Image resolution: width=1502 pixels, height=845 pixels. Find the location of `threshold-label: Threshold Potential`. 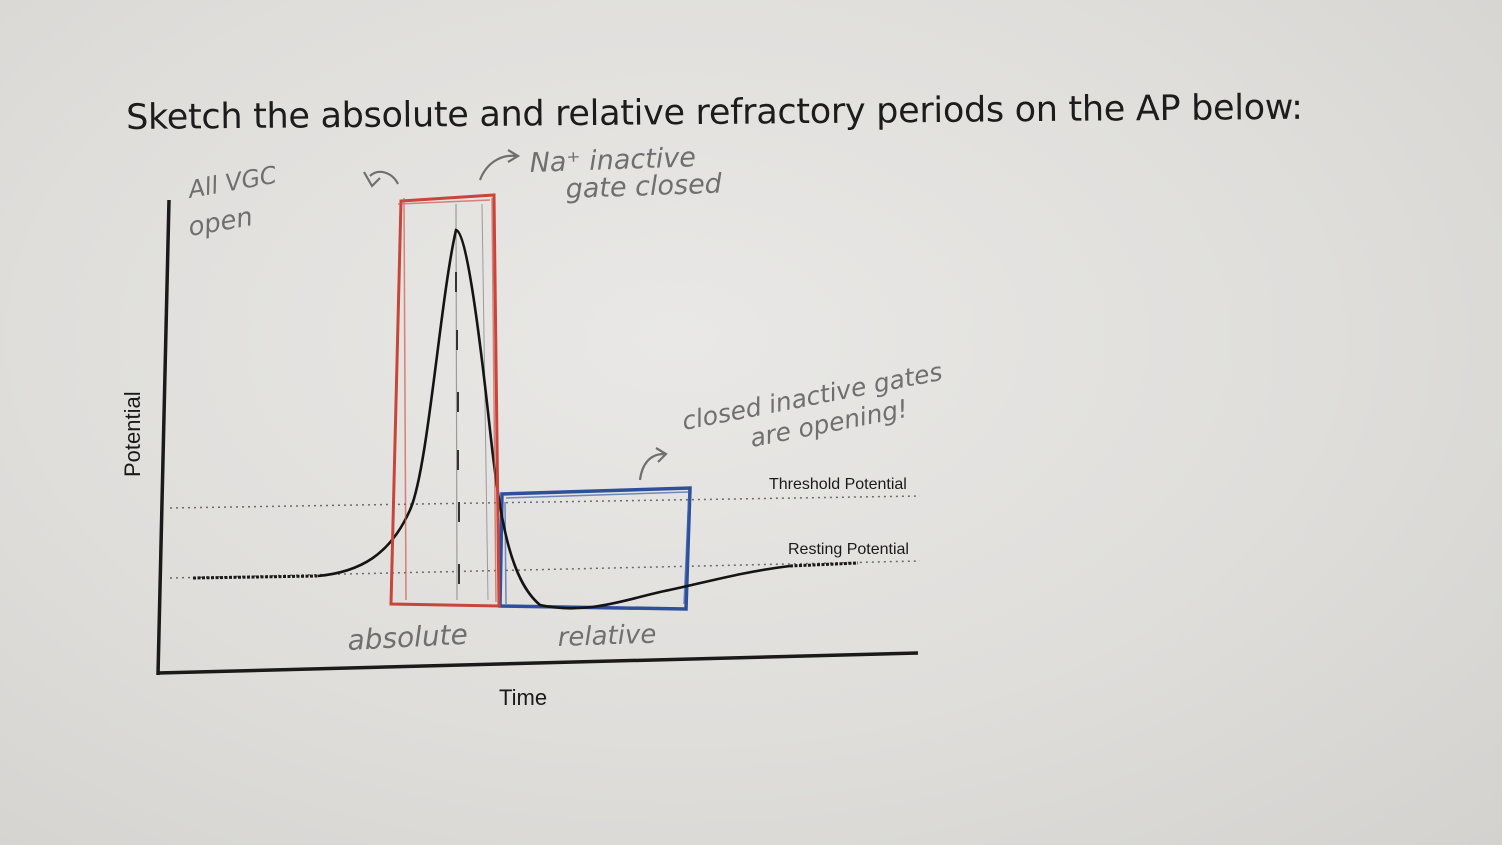

threshold-label: Threshold Potential is located at coordinates (838, 484).